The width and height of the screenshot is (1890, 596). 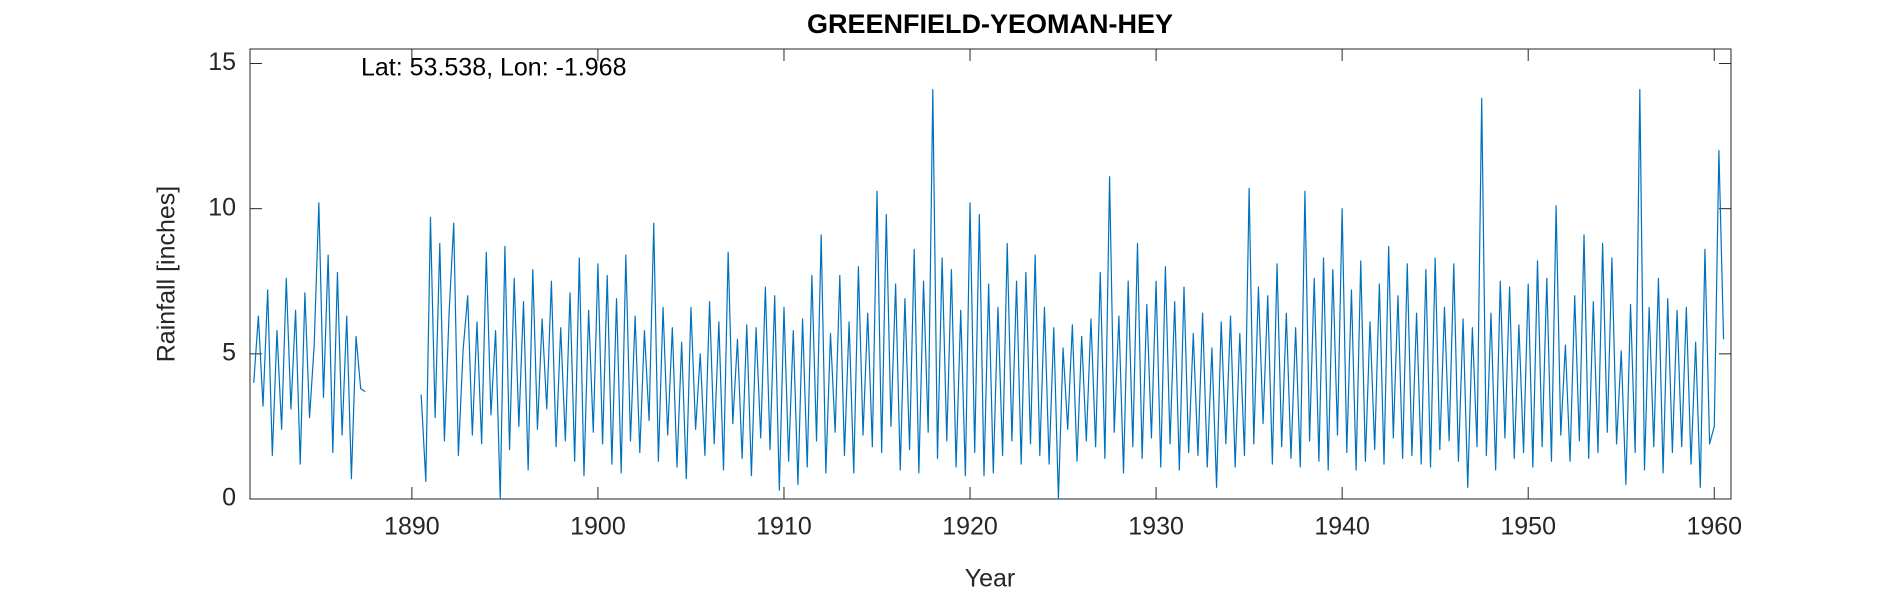 What do you see at coordinates (784, 527) in the screenshot?
I see `x-tick-label: 1910` at bounding box center [784, 527].